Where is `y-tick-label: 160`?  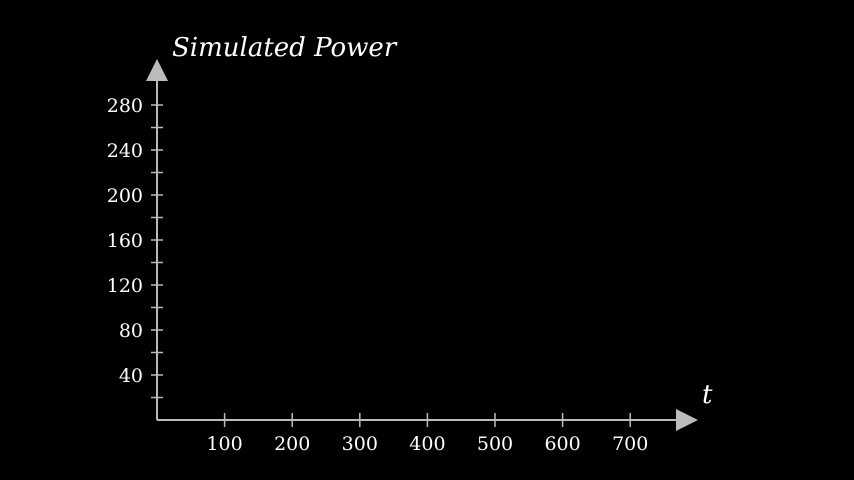 y-tick-label: 160 is located at coordinates (125, 241).